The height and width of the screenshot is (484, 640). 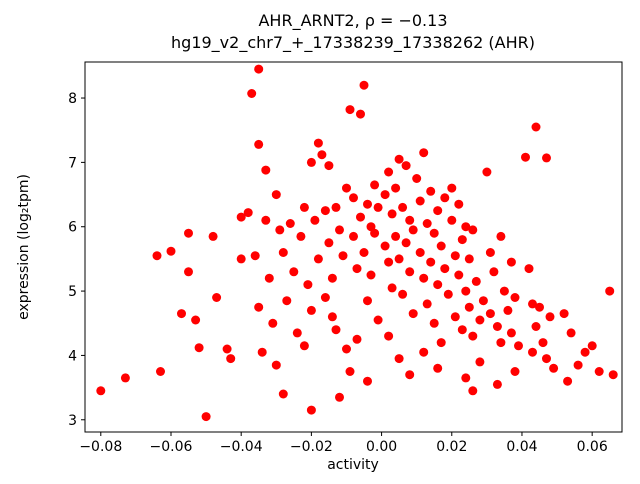 I want to click on x-tick-label: 0.04, so click(x=521, y=447).